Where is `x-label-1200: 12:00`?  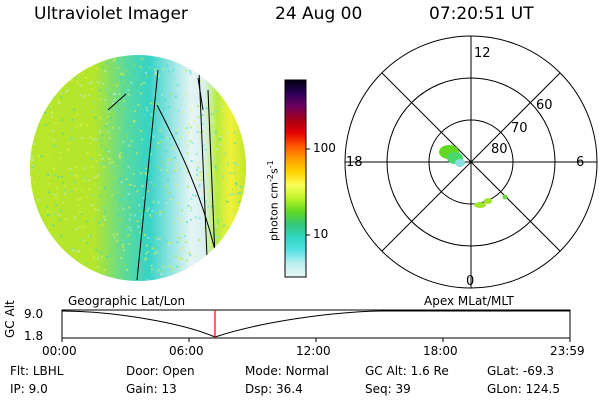 x-label-1200: 12:00 is located at coordinates (313, 351).